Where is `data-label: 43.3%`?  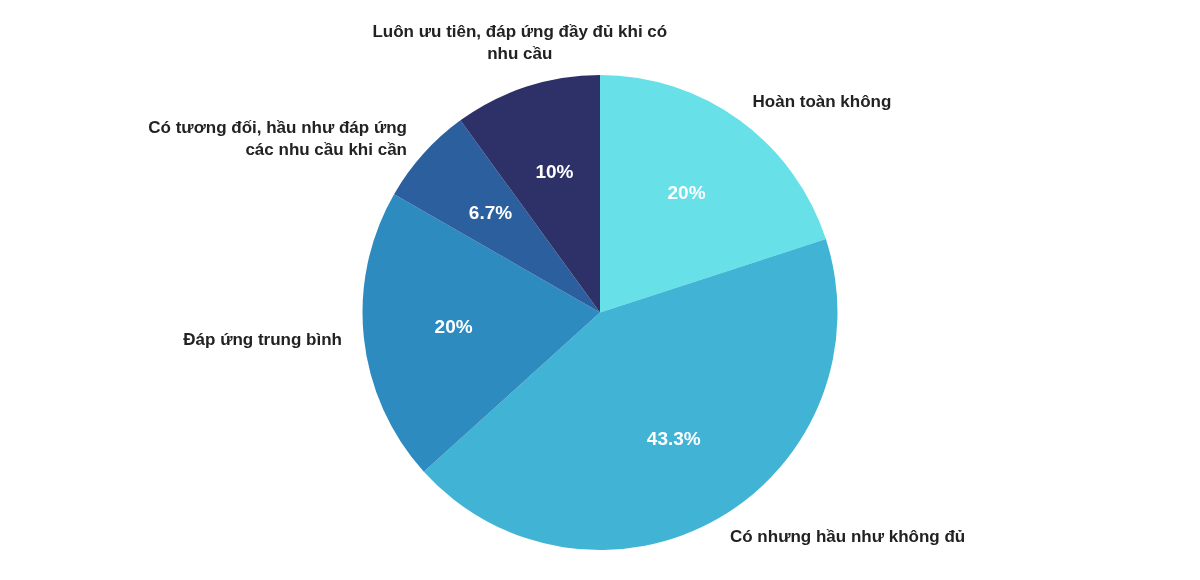 data-label: 43.3% is located at coordinates (673, 439).